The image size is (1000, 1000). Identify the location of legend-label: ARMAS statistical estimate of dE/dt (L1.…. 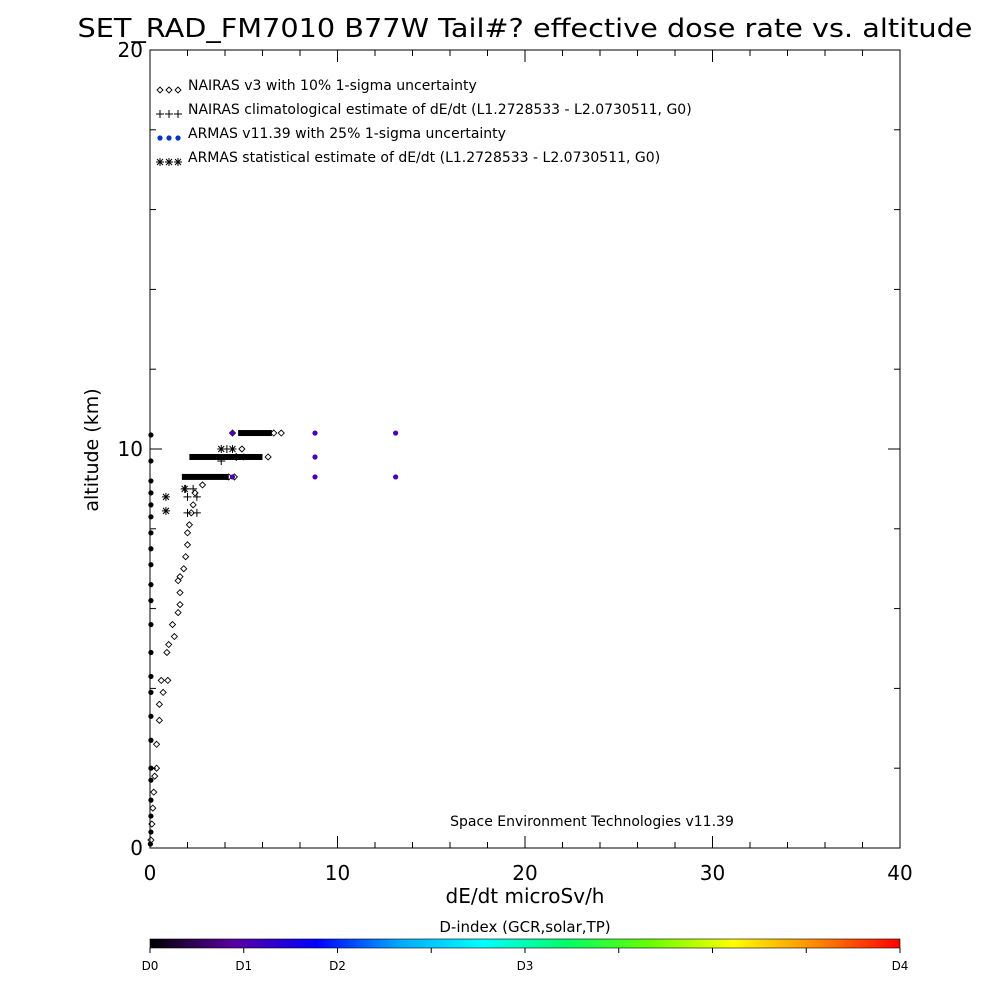
(424, 158).